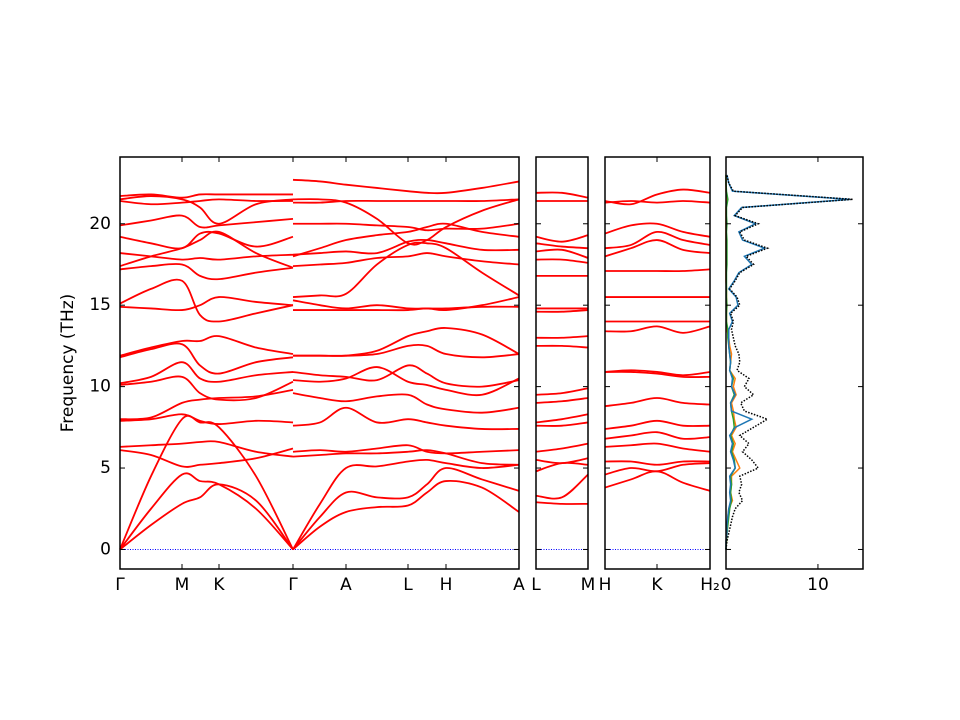  I want to click on y-tick-label: 5, so click(105, 468).